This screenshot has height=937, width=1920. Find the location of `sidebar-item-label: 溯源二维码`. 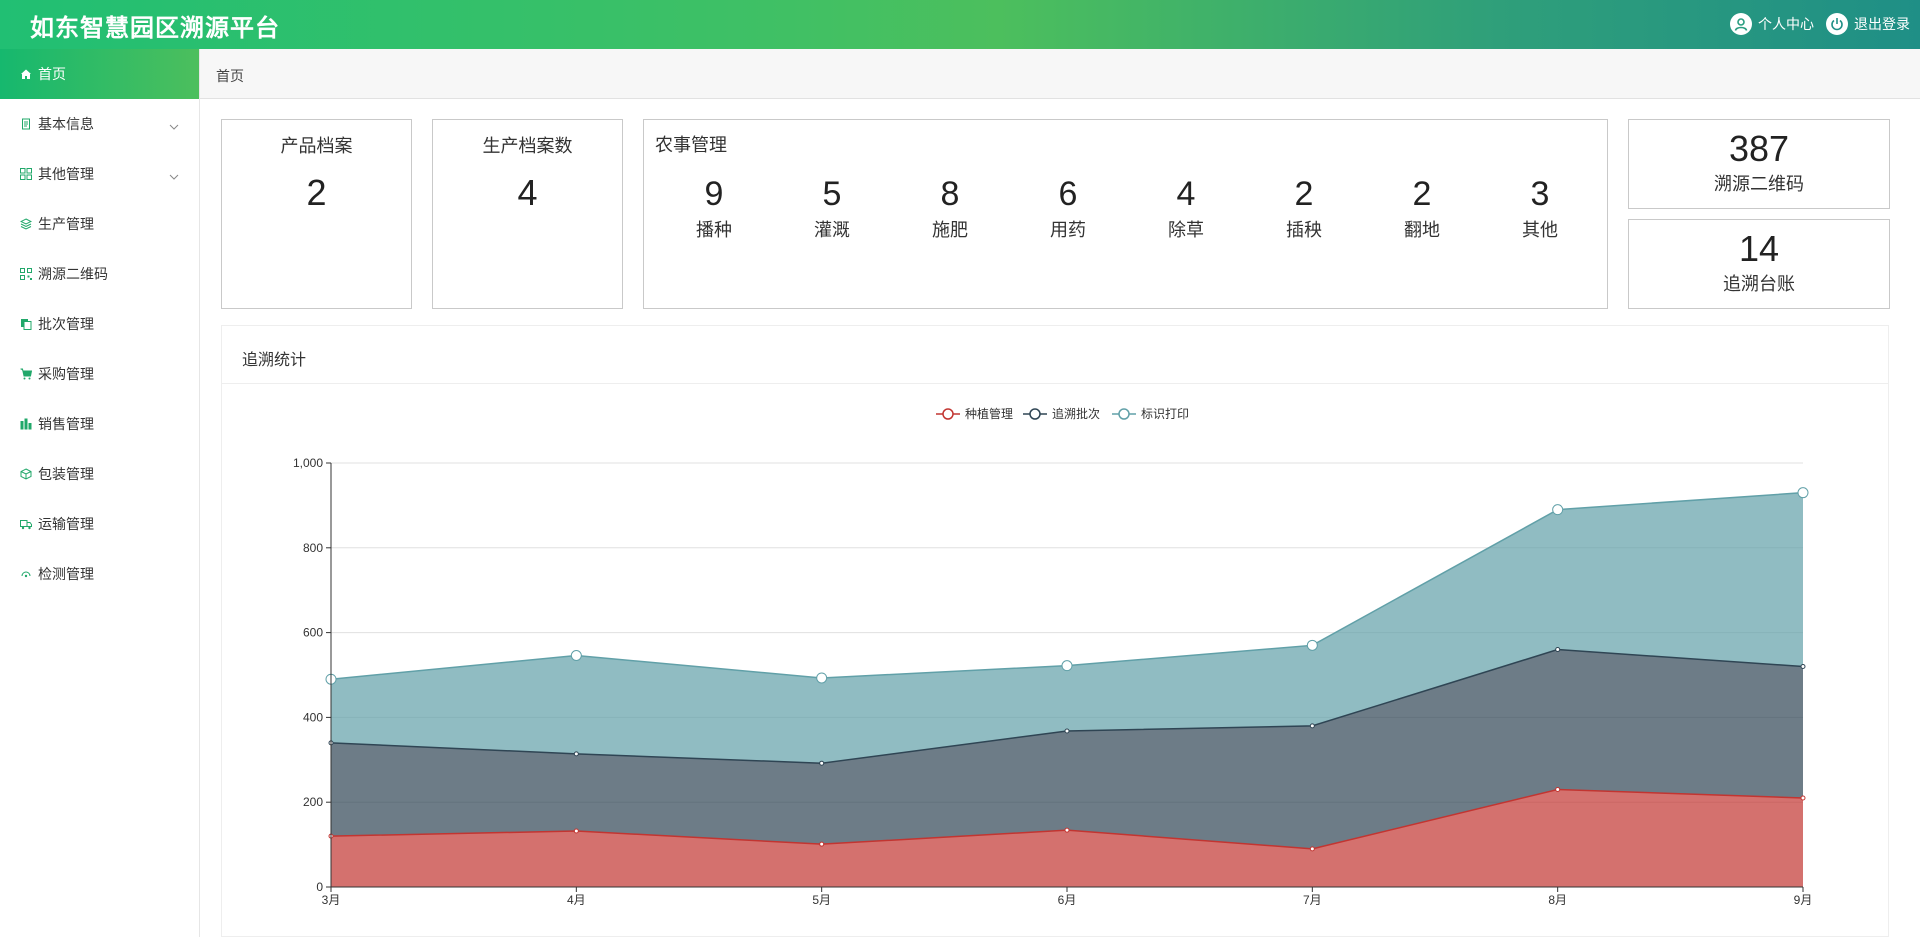

sidebar-item-label: 溯源二维码 is located at coordinates (73, 274).